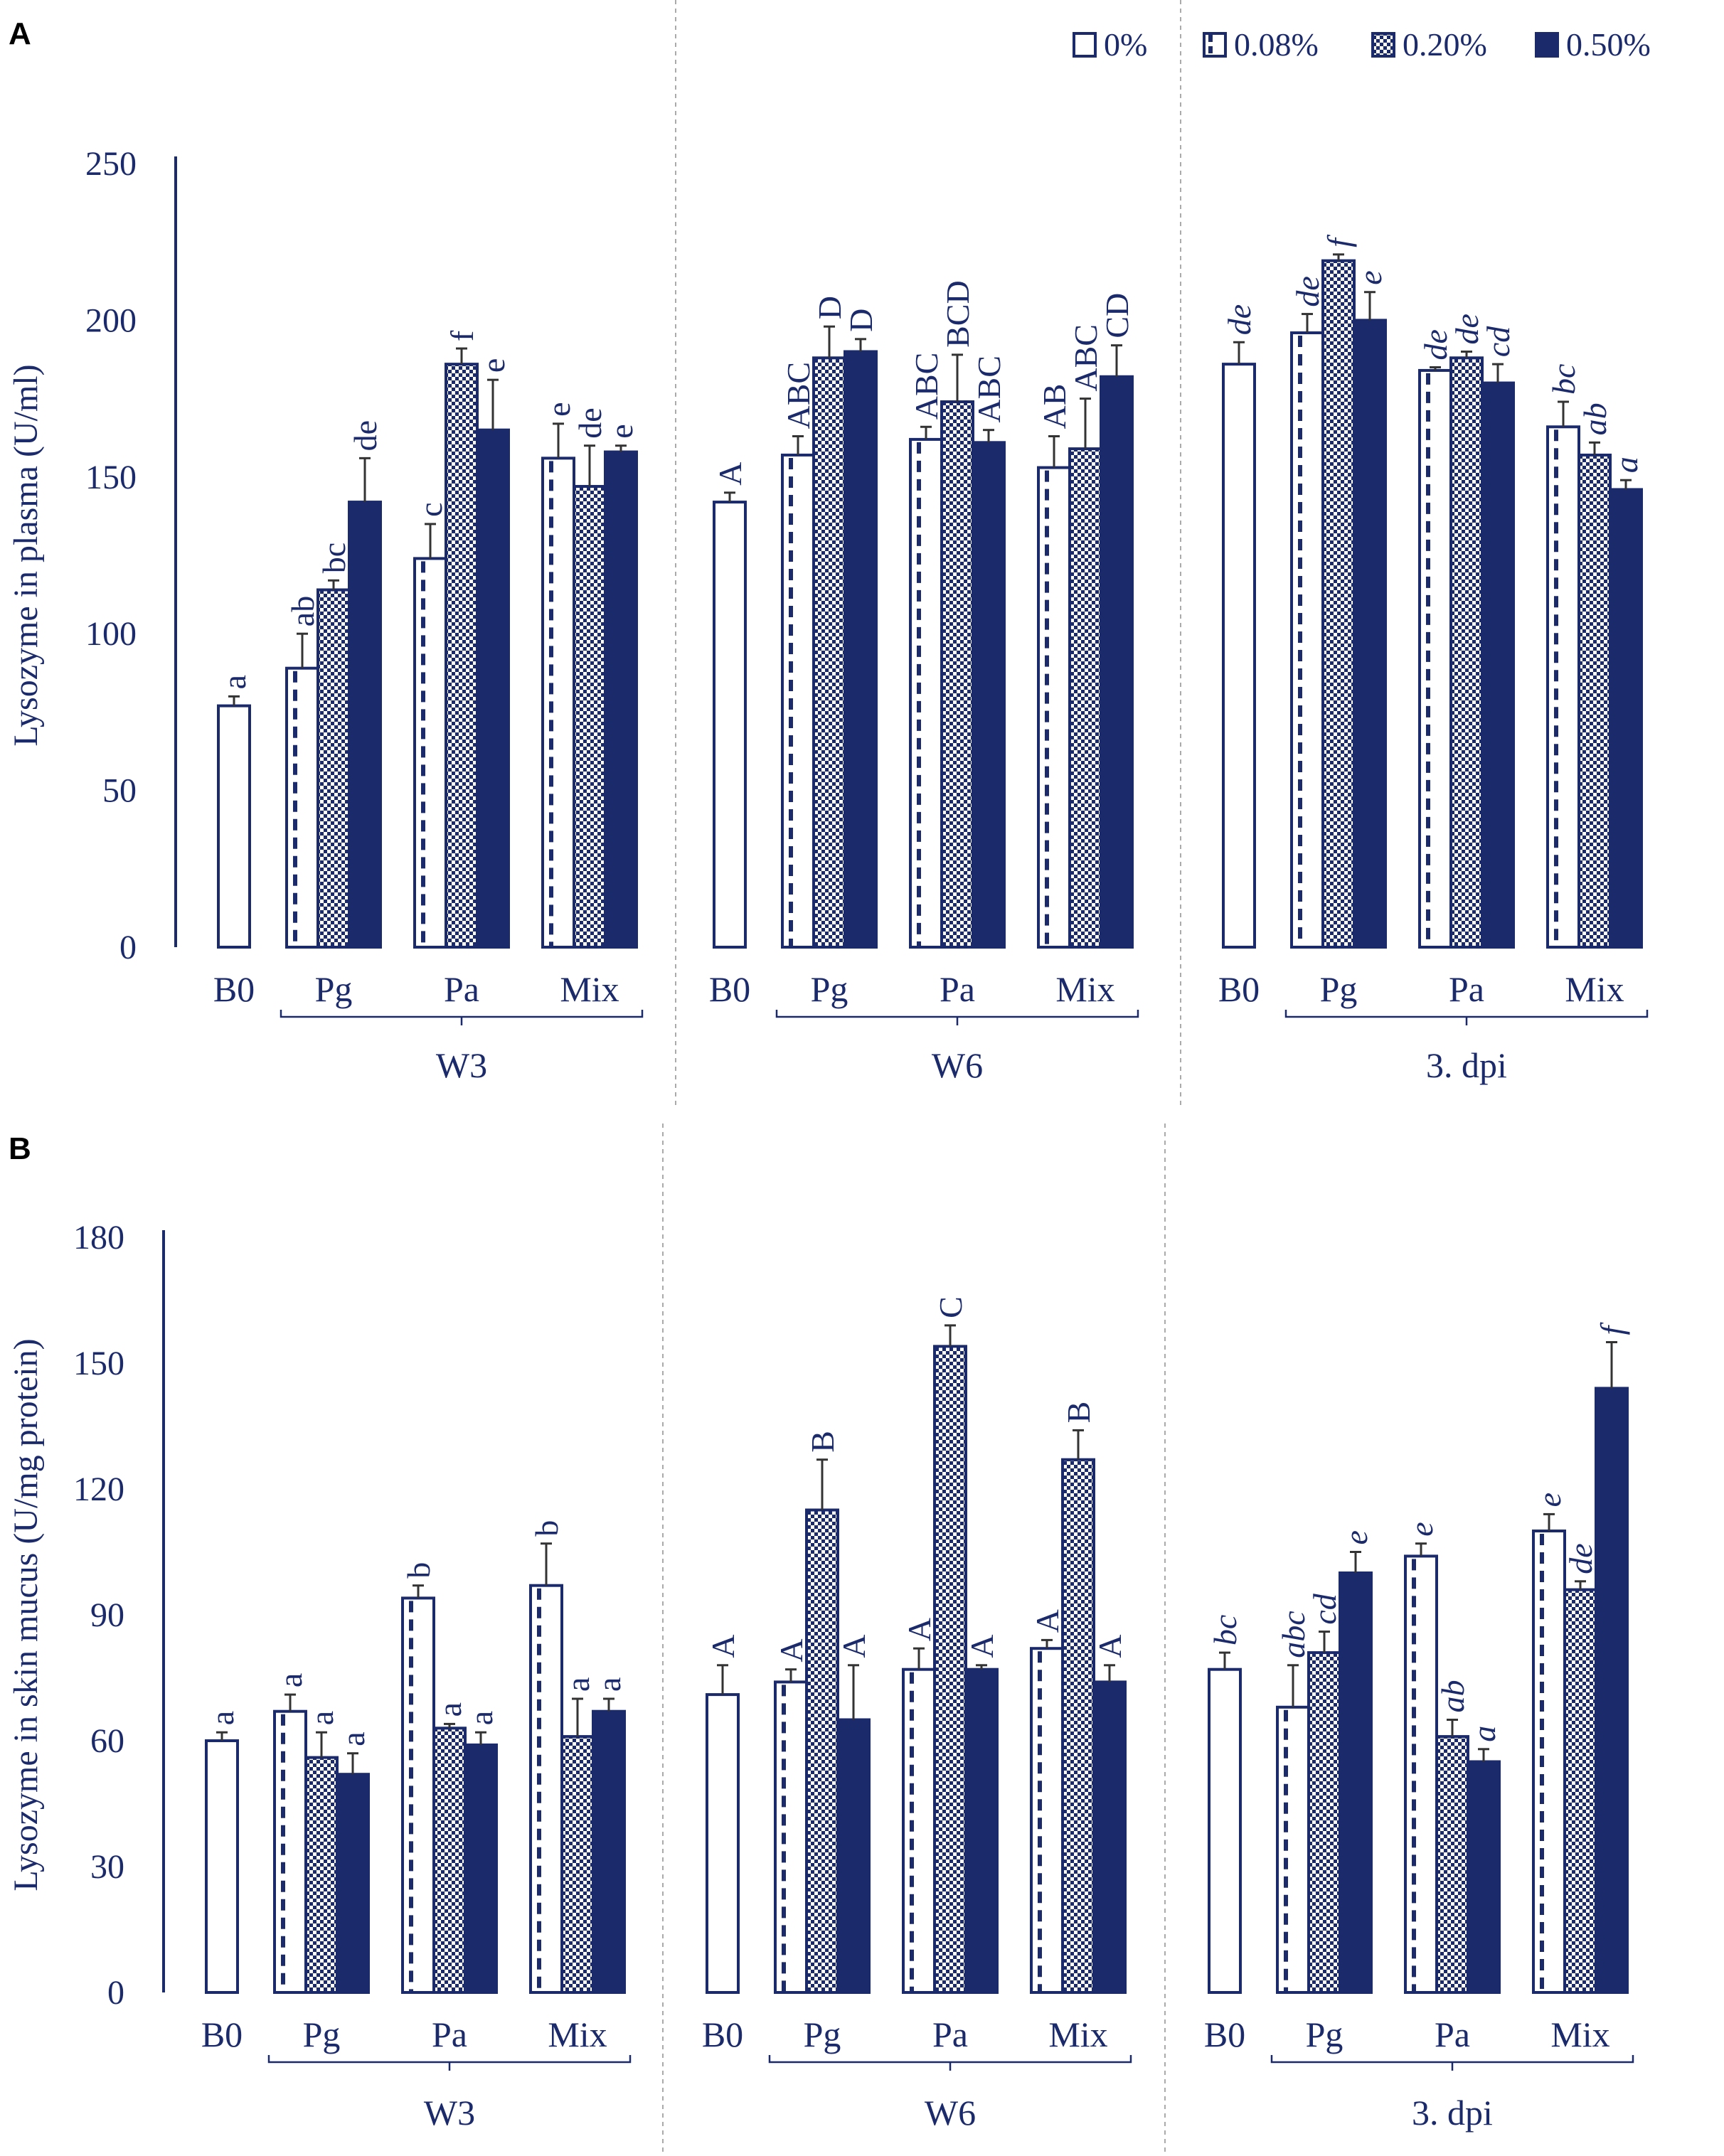 This screenshot has height=2156, width=1724. What do you see at coordinates (1563, 380) in the screenshot?
I see `significance-letter-27: bc` at bounding box center [1563, 380].